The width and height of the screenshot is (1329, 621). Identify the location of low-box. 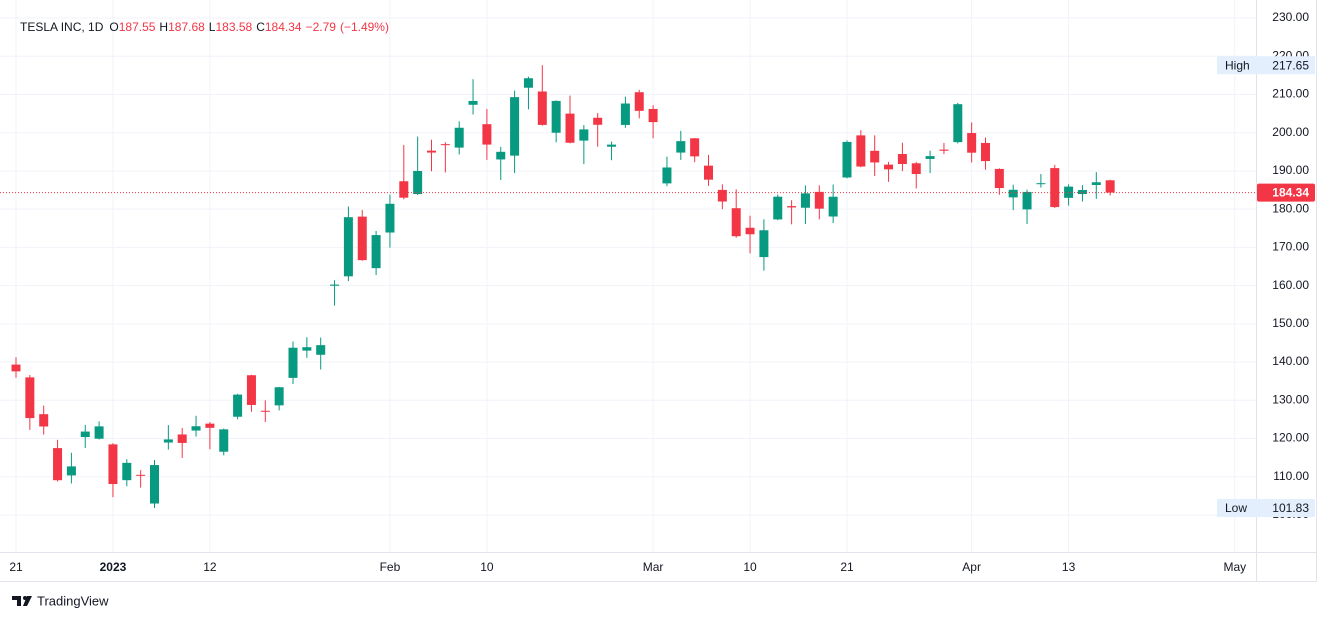
(1266, 507).